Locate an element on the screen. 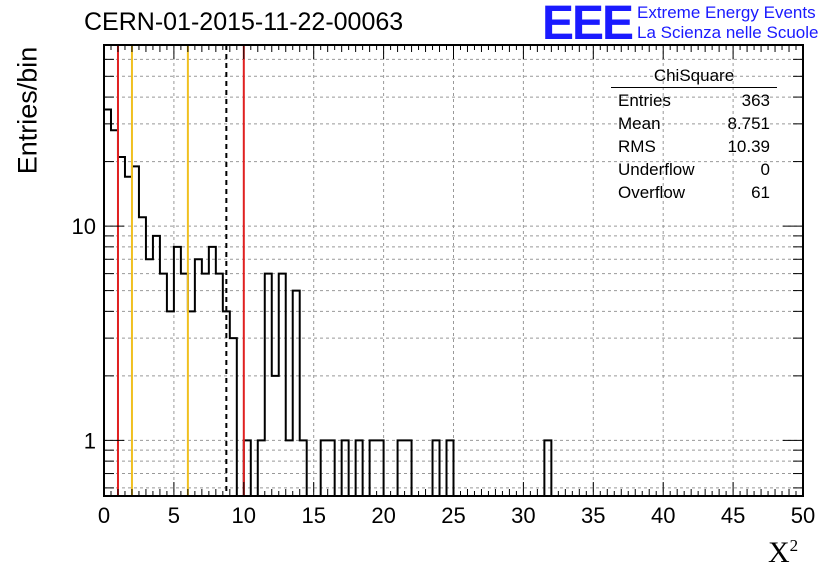 The height and width of the screenshot is (572, 836). chart-title: CERN-01-2015-11-22-00063 is located at coordinates (244, 22).